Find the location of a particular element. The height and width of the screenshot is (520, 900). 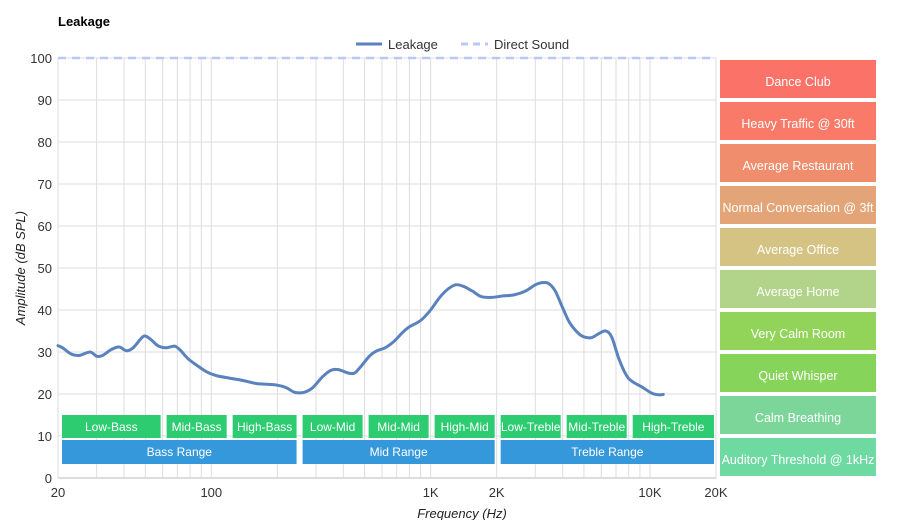

x-tick-label: 100 is located at coordinates (211, 492).